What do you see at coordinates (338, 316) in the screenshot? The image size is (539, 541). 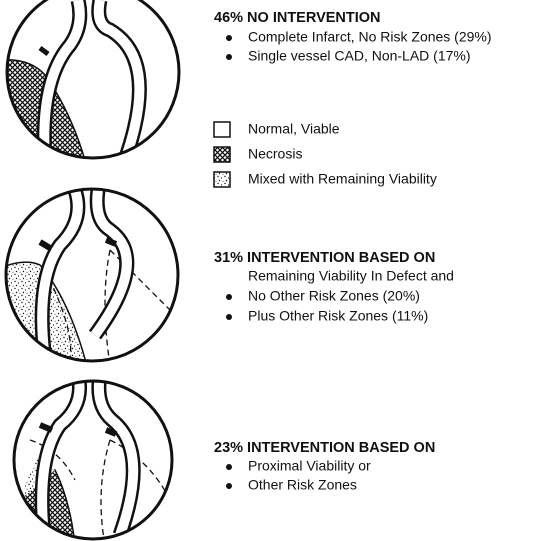 I see `bullet-text: Plus Other Risk Zones (11%)` at bounding box center [338, 316].